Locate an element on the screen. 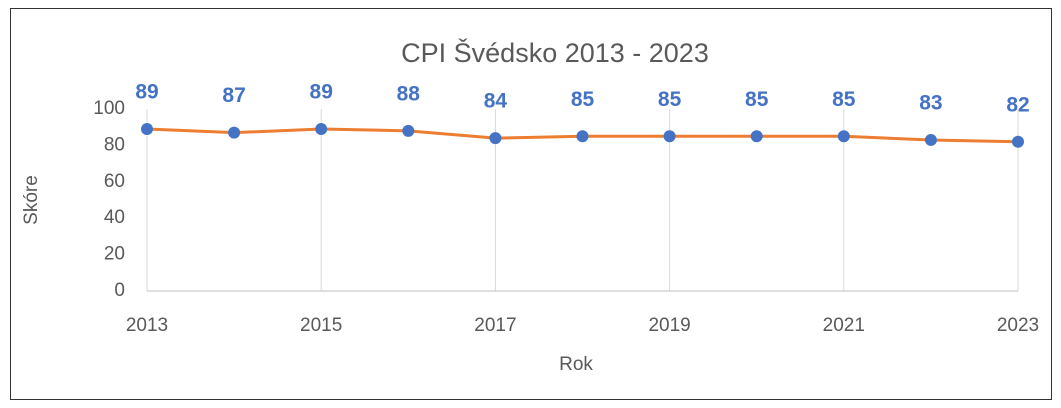 This screenshot has height=408, width=1061. data-label: 88 is located at coordinates (409, 93).